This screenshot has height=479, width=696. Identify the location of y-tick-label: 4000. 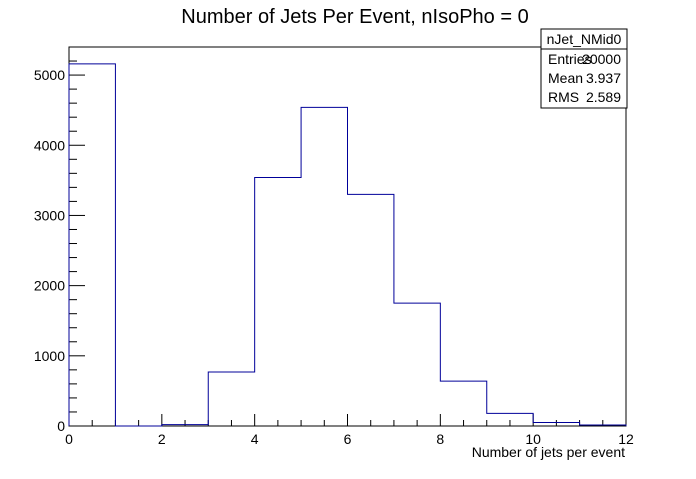
(49, 145).